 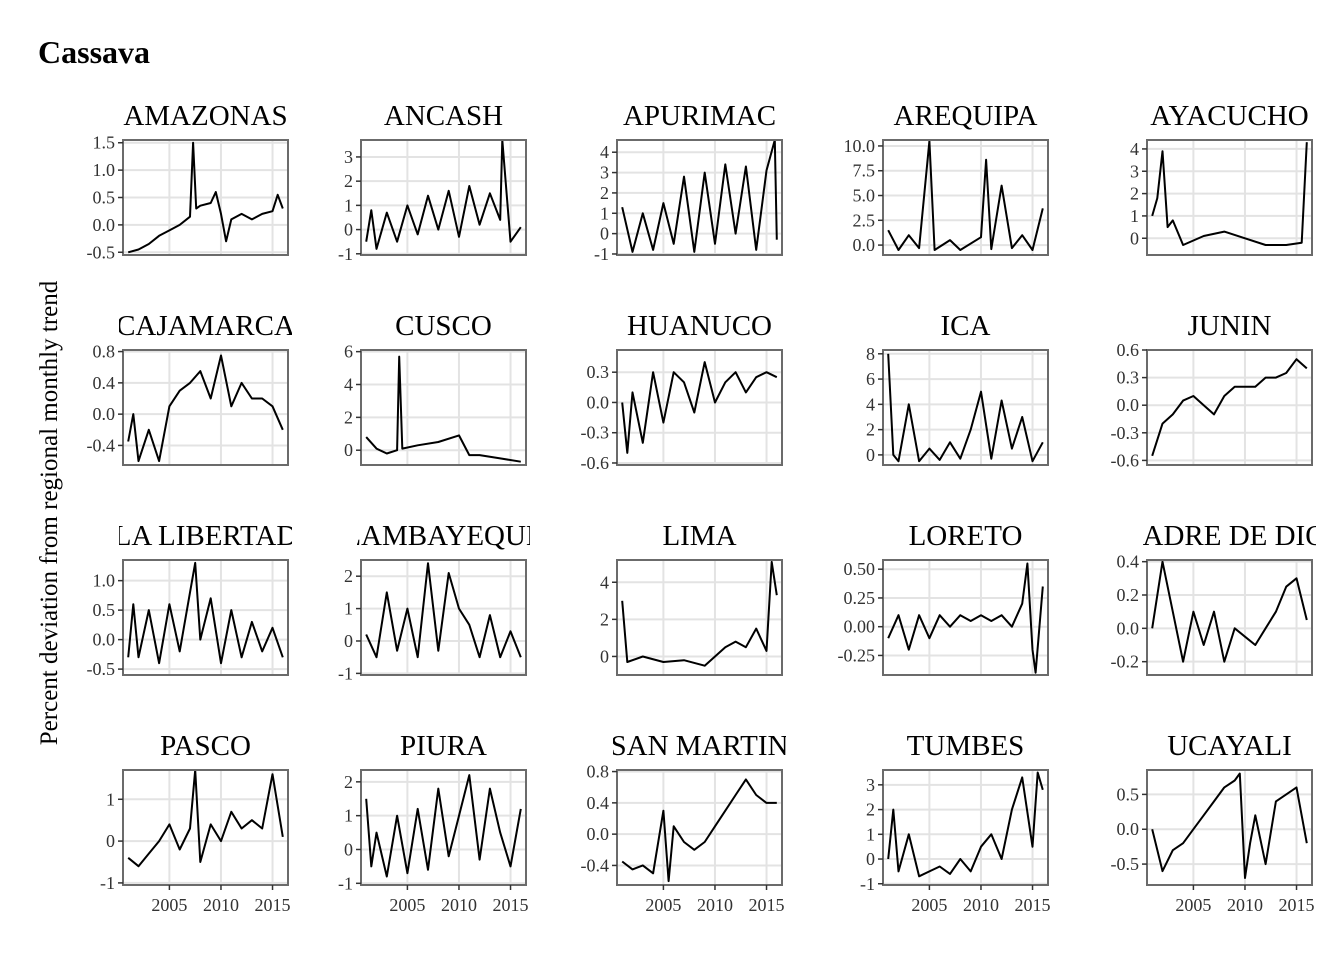 What do you see at coordinates (104, 610) in the screenshot?
I see `y-tick-label: 0.5` at bounding box center [104, 610].